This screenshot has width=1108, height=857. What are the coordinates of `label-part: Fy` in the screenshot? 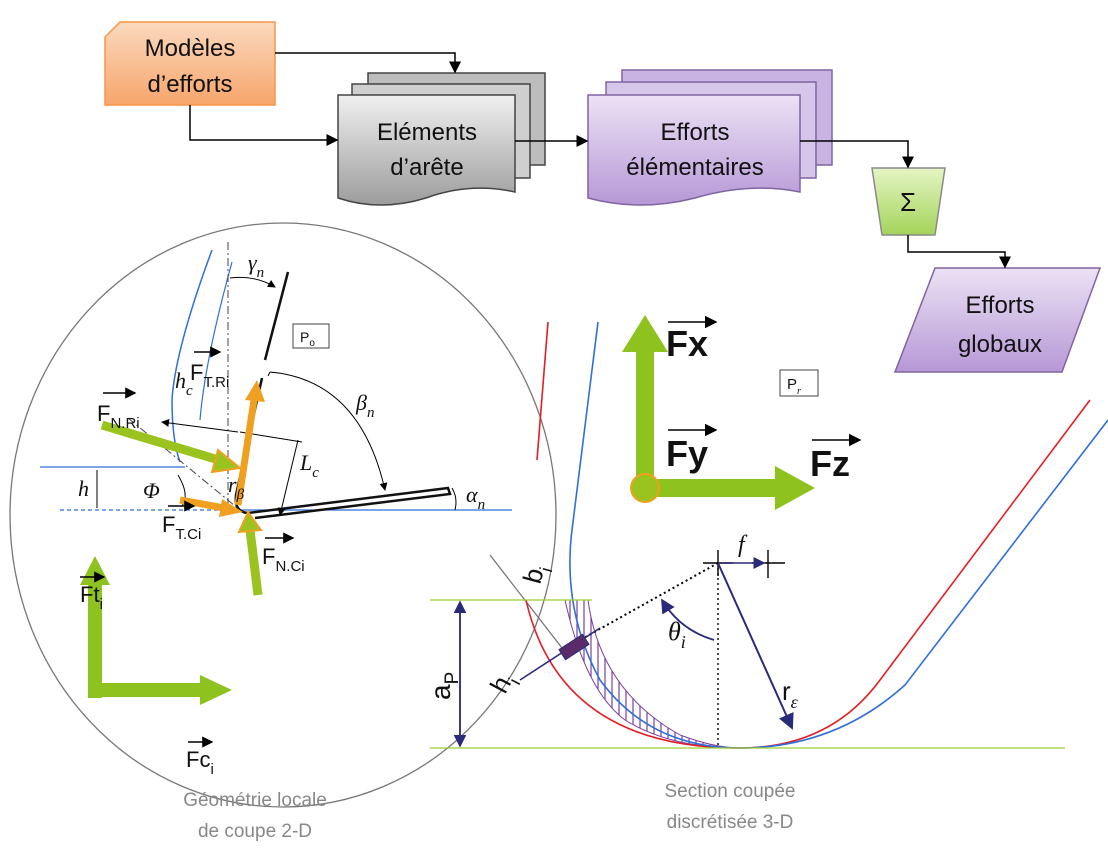 It's located at (687, 453).